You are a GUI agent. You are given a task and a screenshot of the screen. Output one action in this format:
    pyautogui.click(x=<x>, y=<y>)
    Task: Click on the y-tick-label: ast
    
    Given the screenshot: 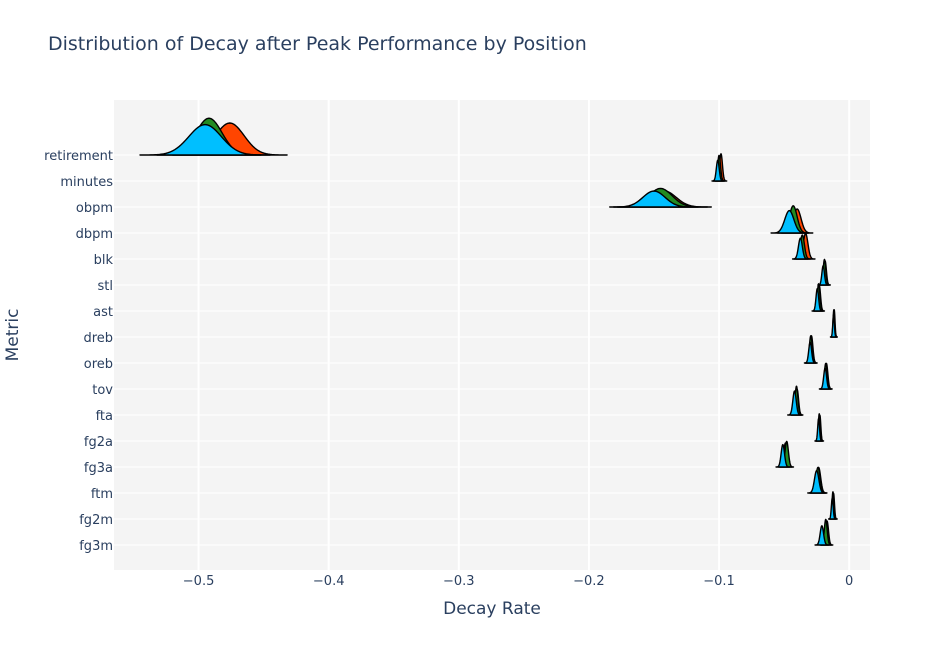 What is the action you would take?
    pyautogui.click(x=103, y=312)
    